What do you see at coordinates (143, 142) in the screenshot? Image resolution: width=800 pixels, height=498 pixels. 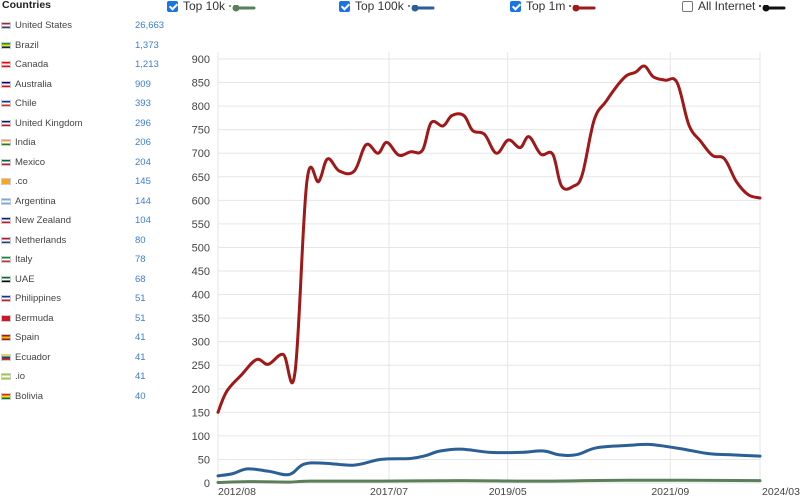 I see `country-count: 206` at bounding box center [143, 142].